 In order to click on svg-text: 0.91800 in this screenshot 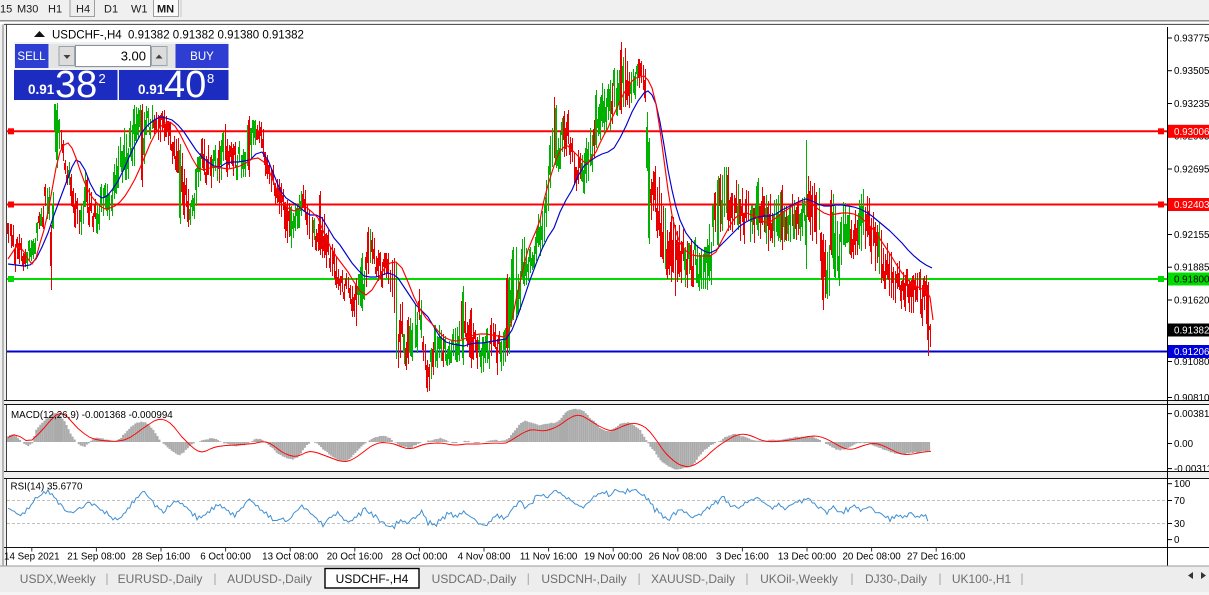, I will do `click(1191, 280)`.